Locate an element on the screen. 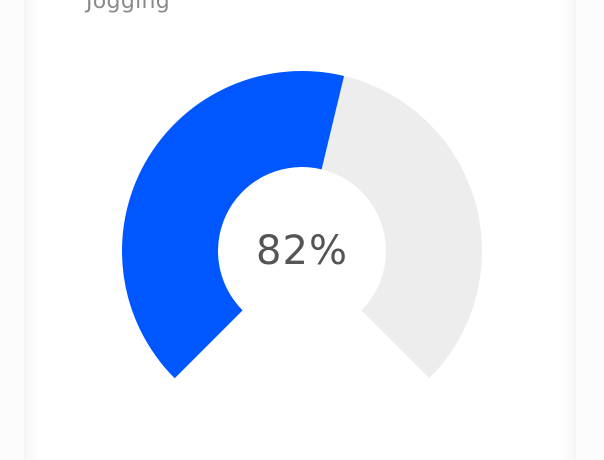 This screenshot has width=604, height=460. card-edge-left is located at coordinates (33, 230).